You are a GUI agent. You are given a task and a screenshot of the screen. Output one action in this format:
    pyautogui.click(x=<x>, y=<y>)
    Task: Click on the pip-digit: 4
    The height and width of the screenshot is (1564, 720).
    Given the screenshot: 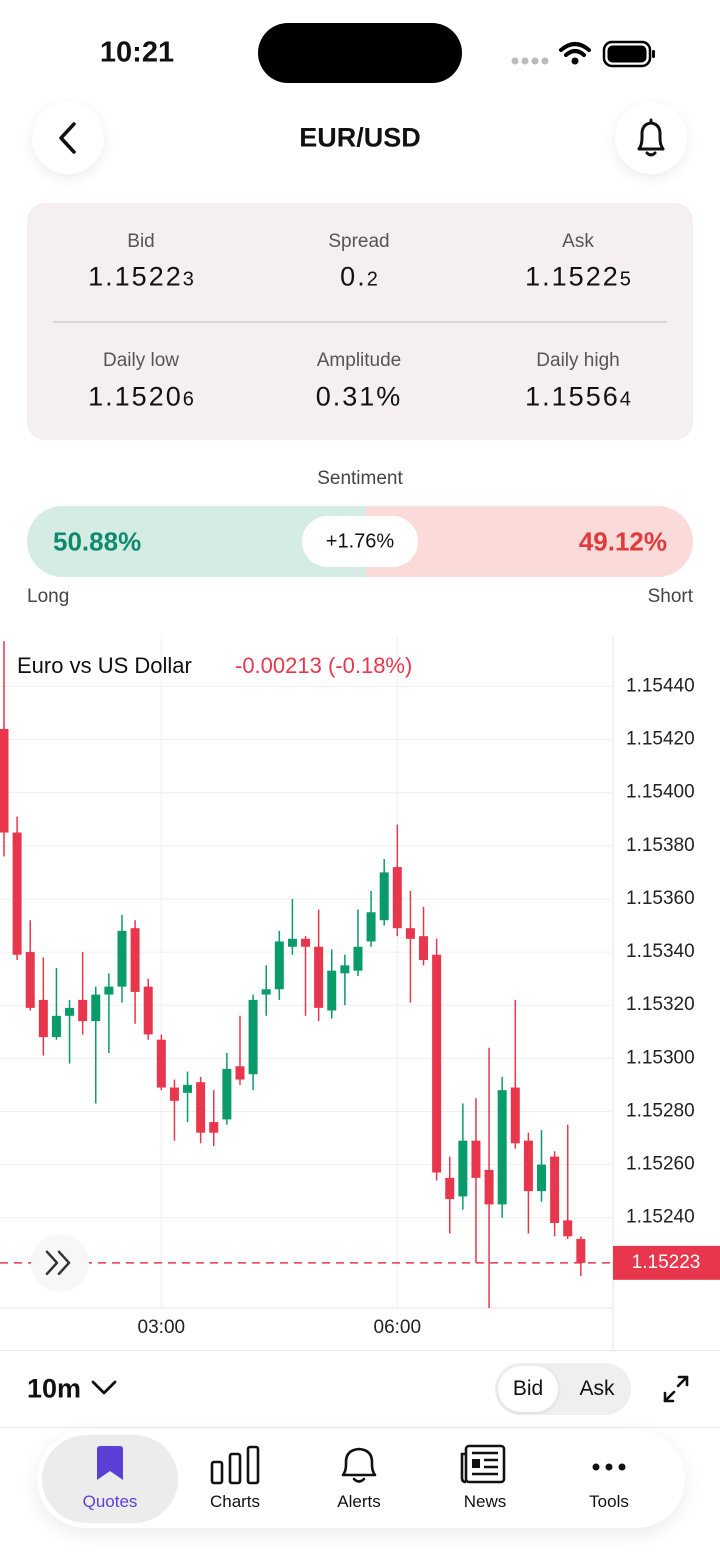 What is the action you would take?
    pyautogui.click(x=625, y=399)
    